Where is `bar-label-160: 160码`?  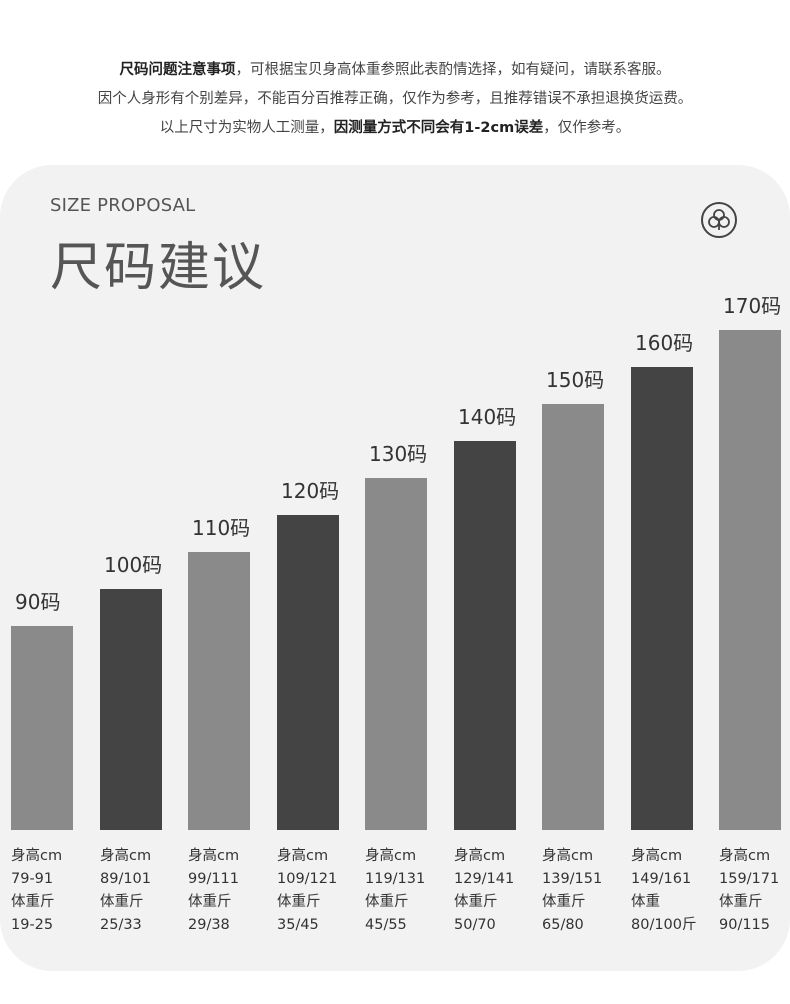 bar-label-160: 160码 is located at coordinates (664, 343).